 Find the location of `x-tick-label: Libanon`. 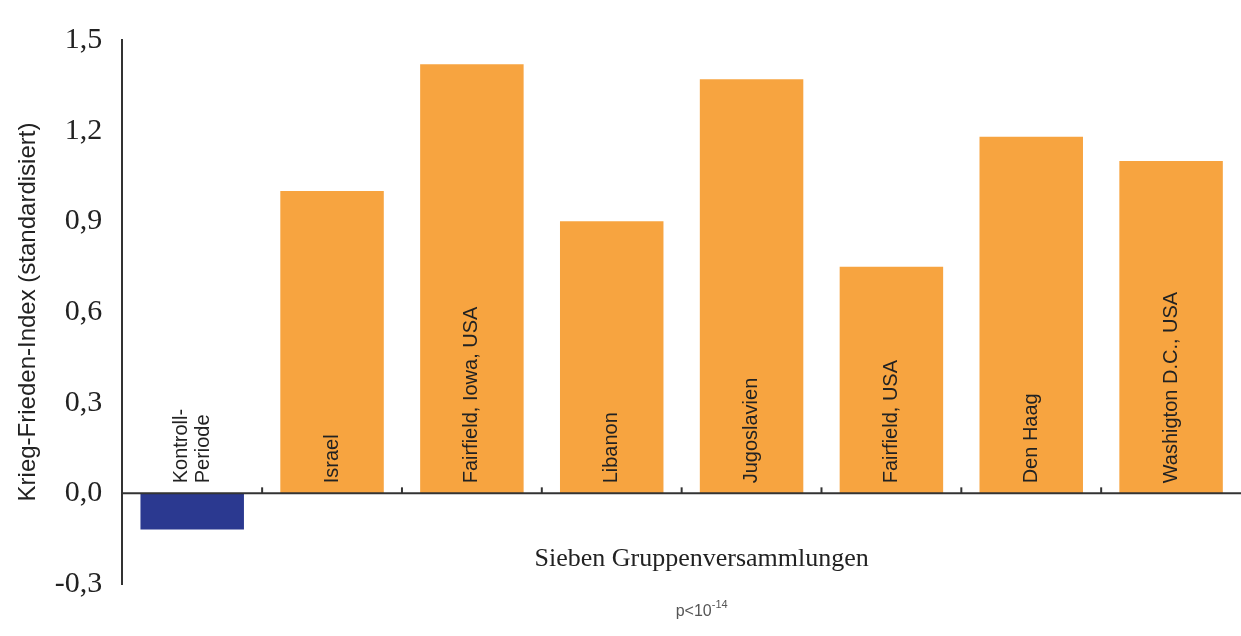

x-tick-label: Libanon is located at coordinates (610, 448).